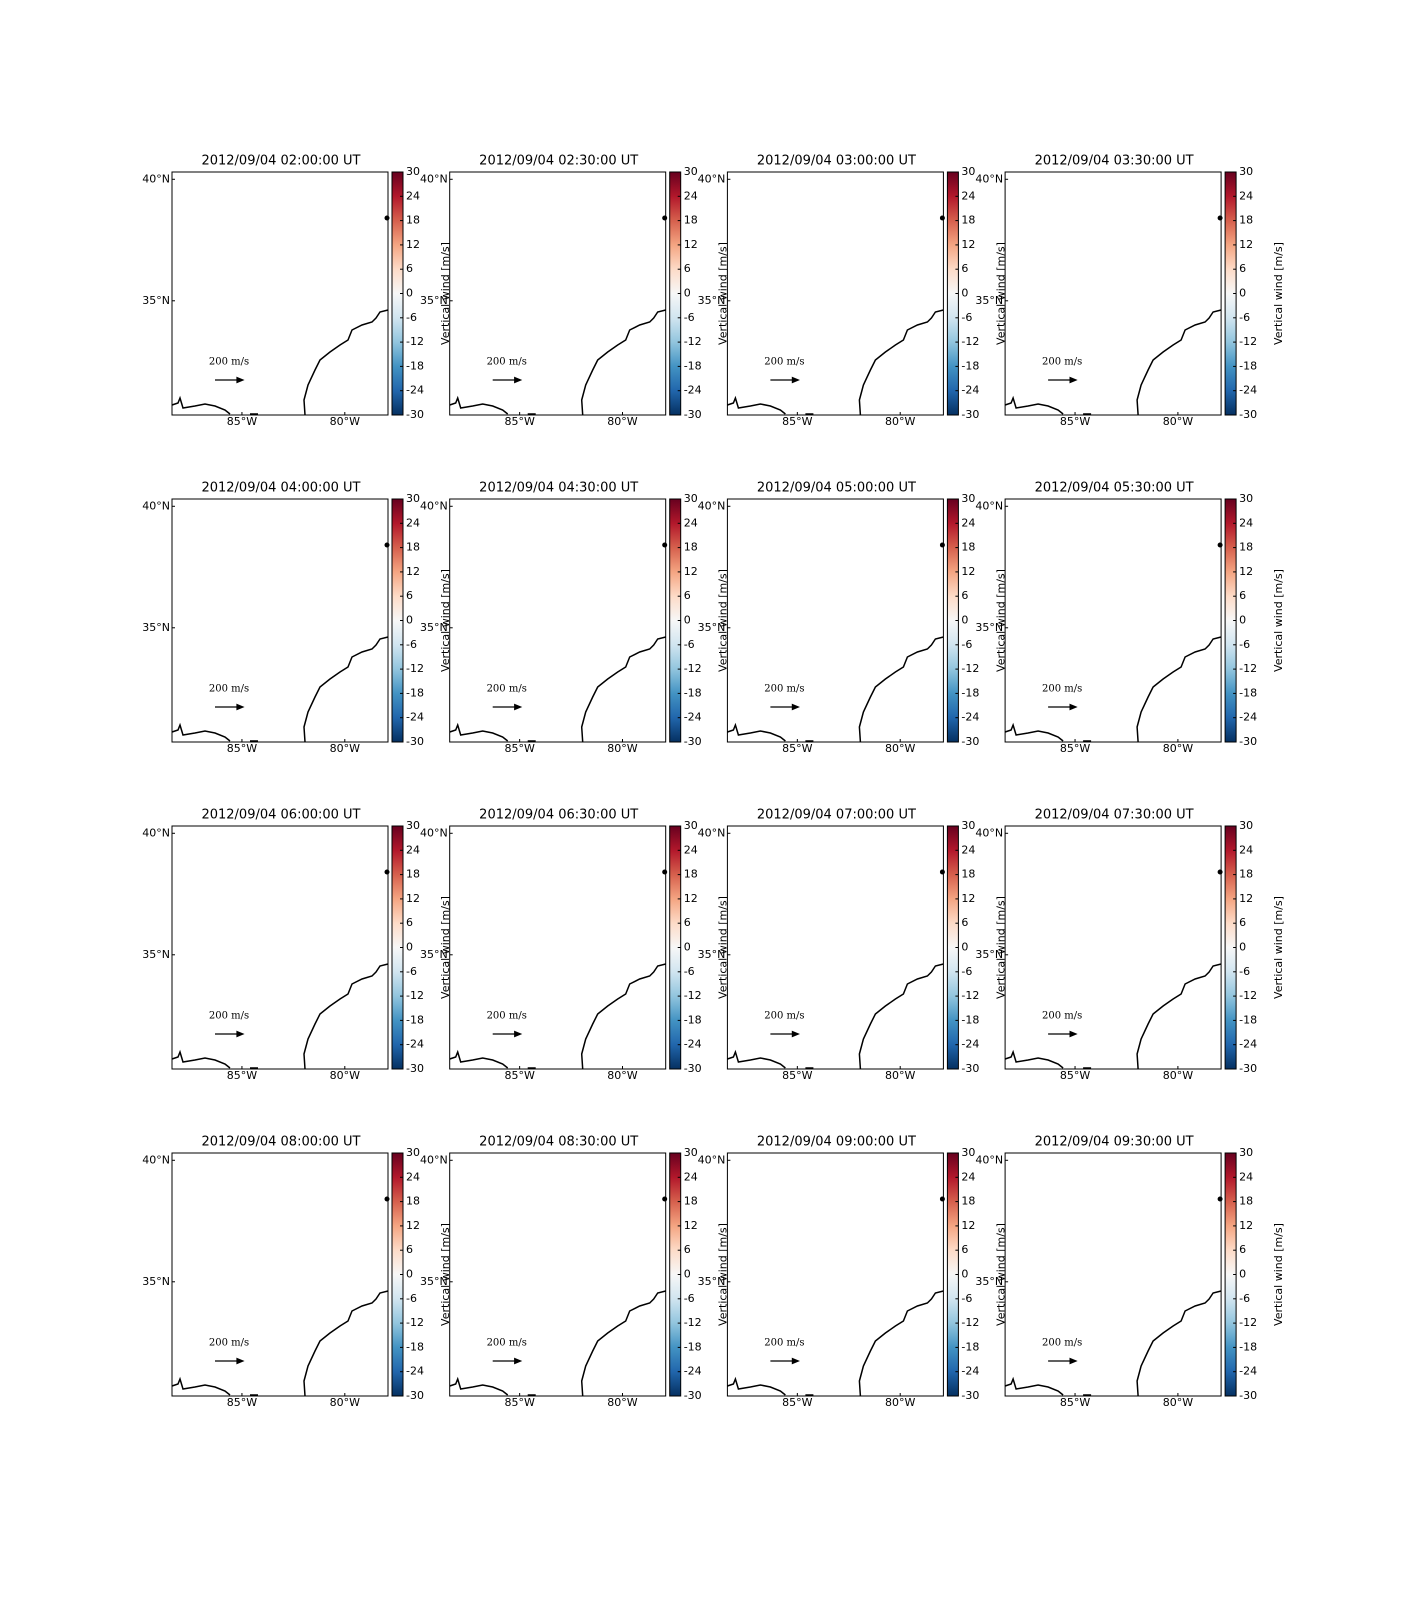 This screenshot has height=1610, width=1410. What do you see at coordinates (836, 488) in the screenshot?
I see `panel-title: 2012/09/04 05:00:00 UT` at bounding box center [836, 488].